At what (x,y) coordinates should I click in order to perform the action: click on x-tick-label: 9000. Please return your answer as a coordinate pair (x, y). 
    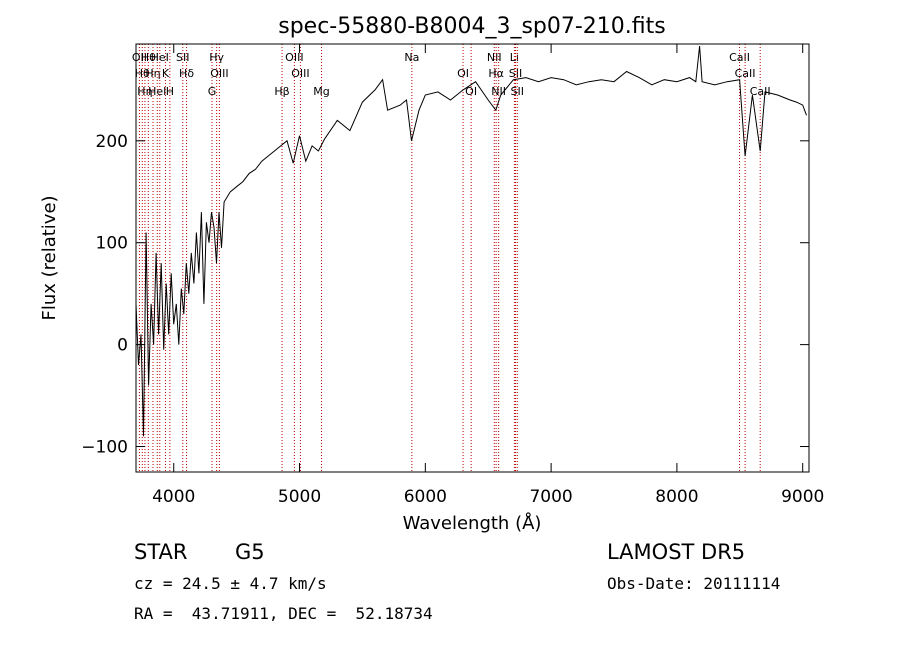
    Looking at the image, I should click on (802, 497).